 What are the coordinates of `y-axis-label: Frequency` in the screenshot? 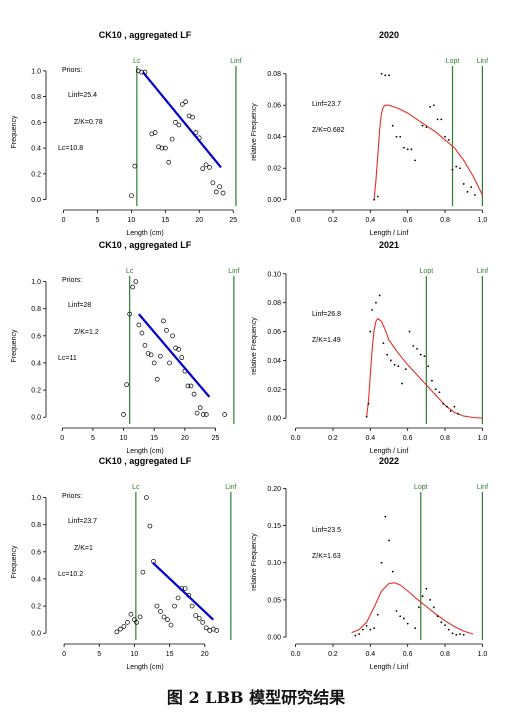 It's located at (14, 346).